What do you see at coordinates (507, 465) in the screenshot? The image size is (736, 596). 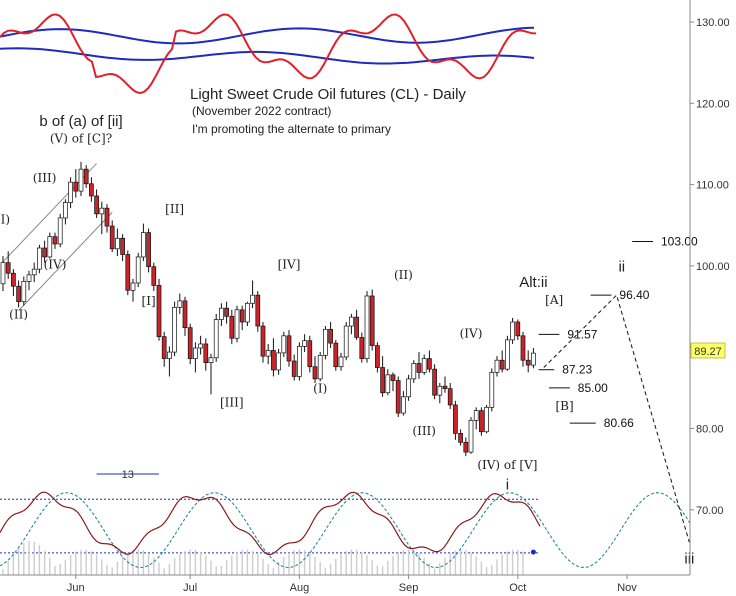 I see `wave-label: (IV) of [V]` at bounding box center [507, 465].